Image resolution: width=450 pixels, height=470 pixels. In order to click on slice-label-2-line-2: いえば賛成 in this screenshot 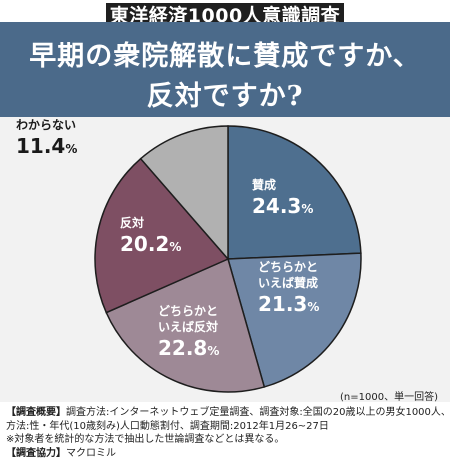, I will do `click(288, 282)`.